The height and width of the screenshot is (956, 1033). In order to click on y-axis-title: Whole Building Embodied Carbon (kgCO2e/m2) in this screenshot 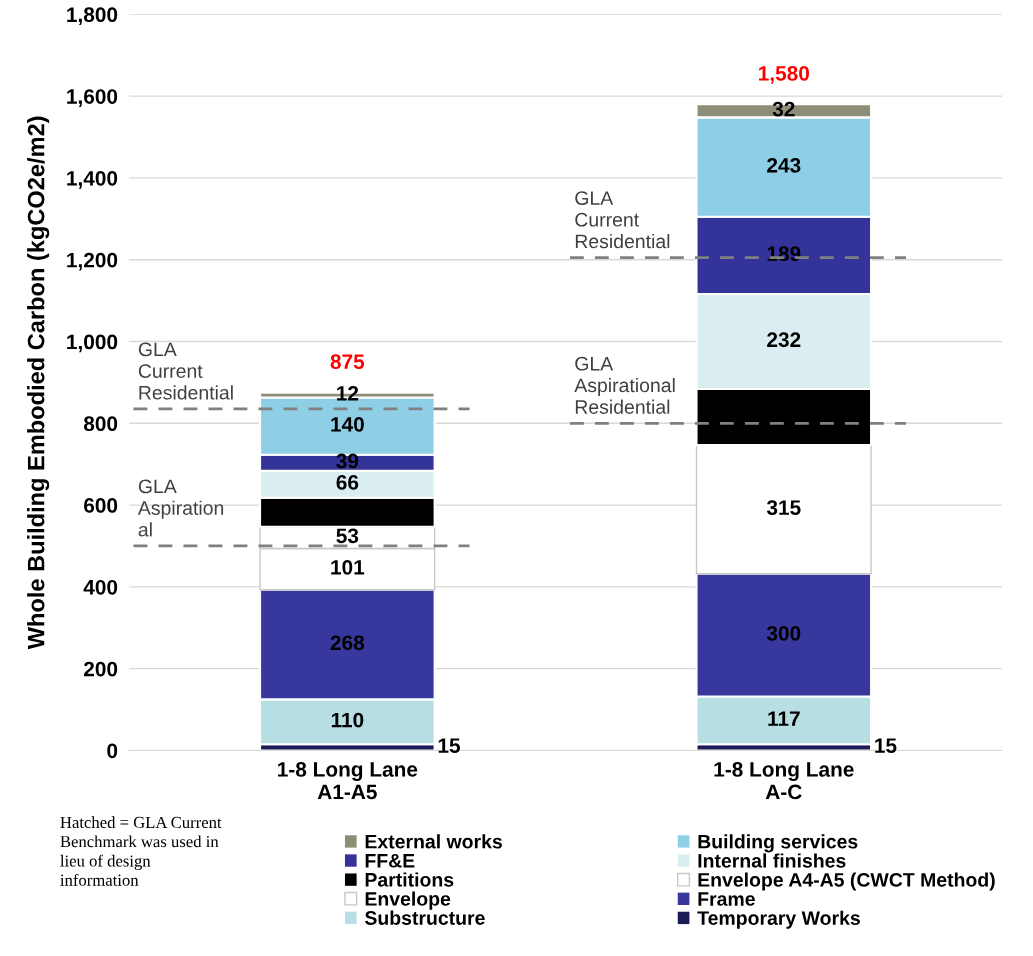, I will do `click(38, 383)`.